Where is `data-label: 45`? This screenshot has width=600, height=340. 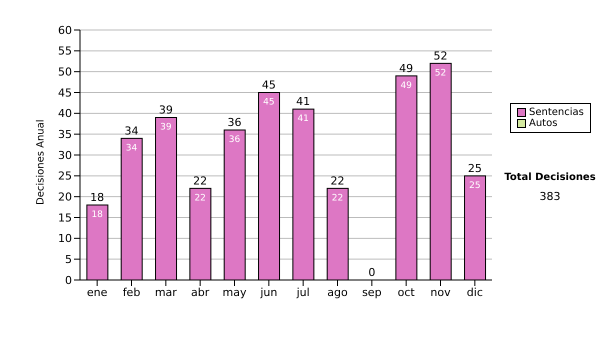 data-label: 45 is located at coordinates (269, 103).